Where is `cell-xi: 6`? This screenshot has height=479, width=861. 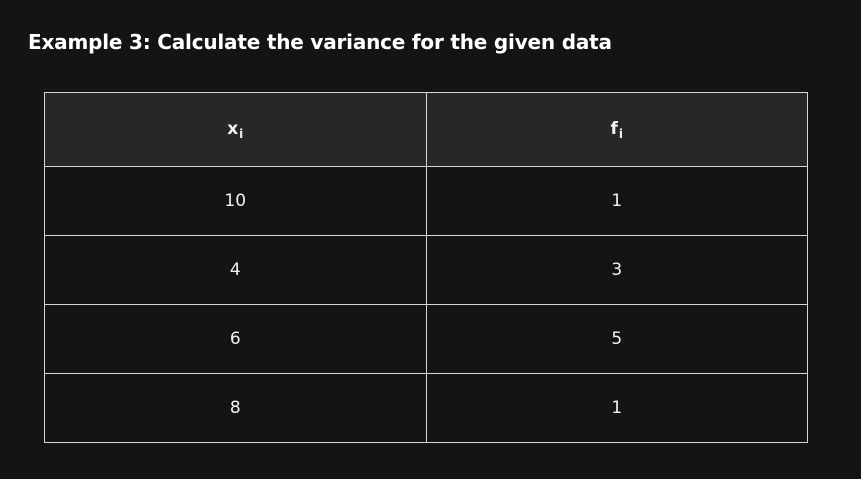
cell-xi: 6 is located at coordinates (235, 339).